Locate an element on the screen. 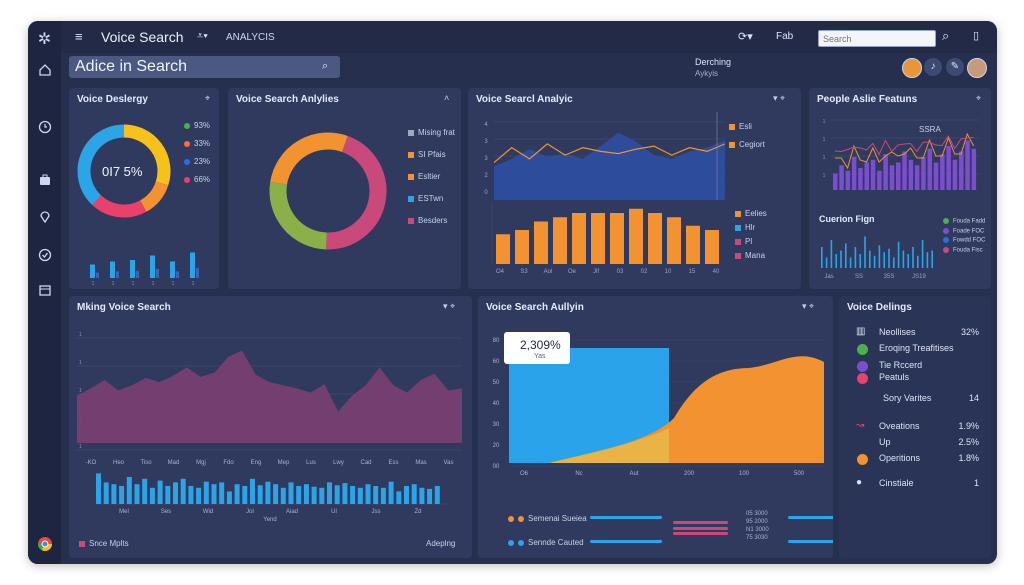 The height and width of the screenshot is (585, 1024). chrome-icon is located at coordinates (44, 543).